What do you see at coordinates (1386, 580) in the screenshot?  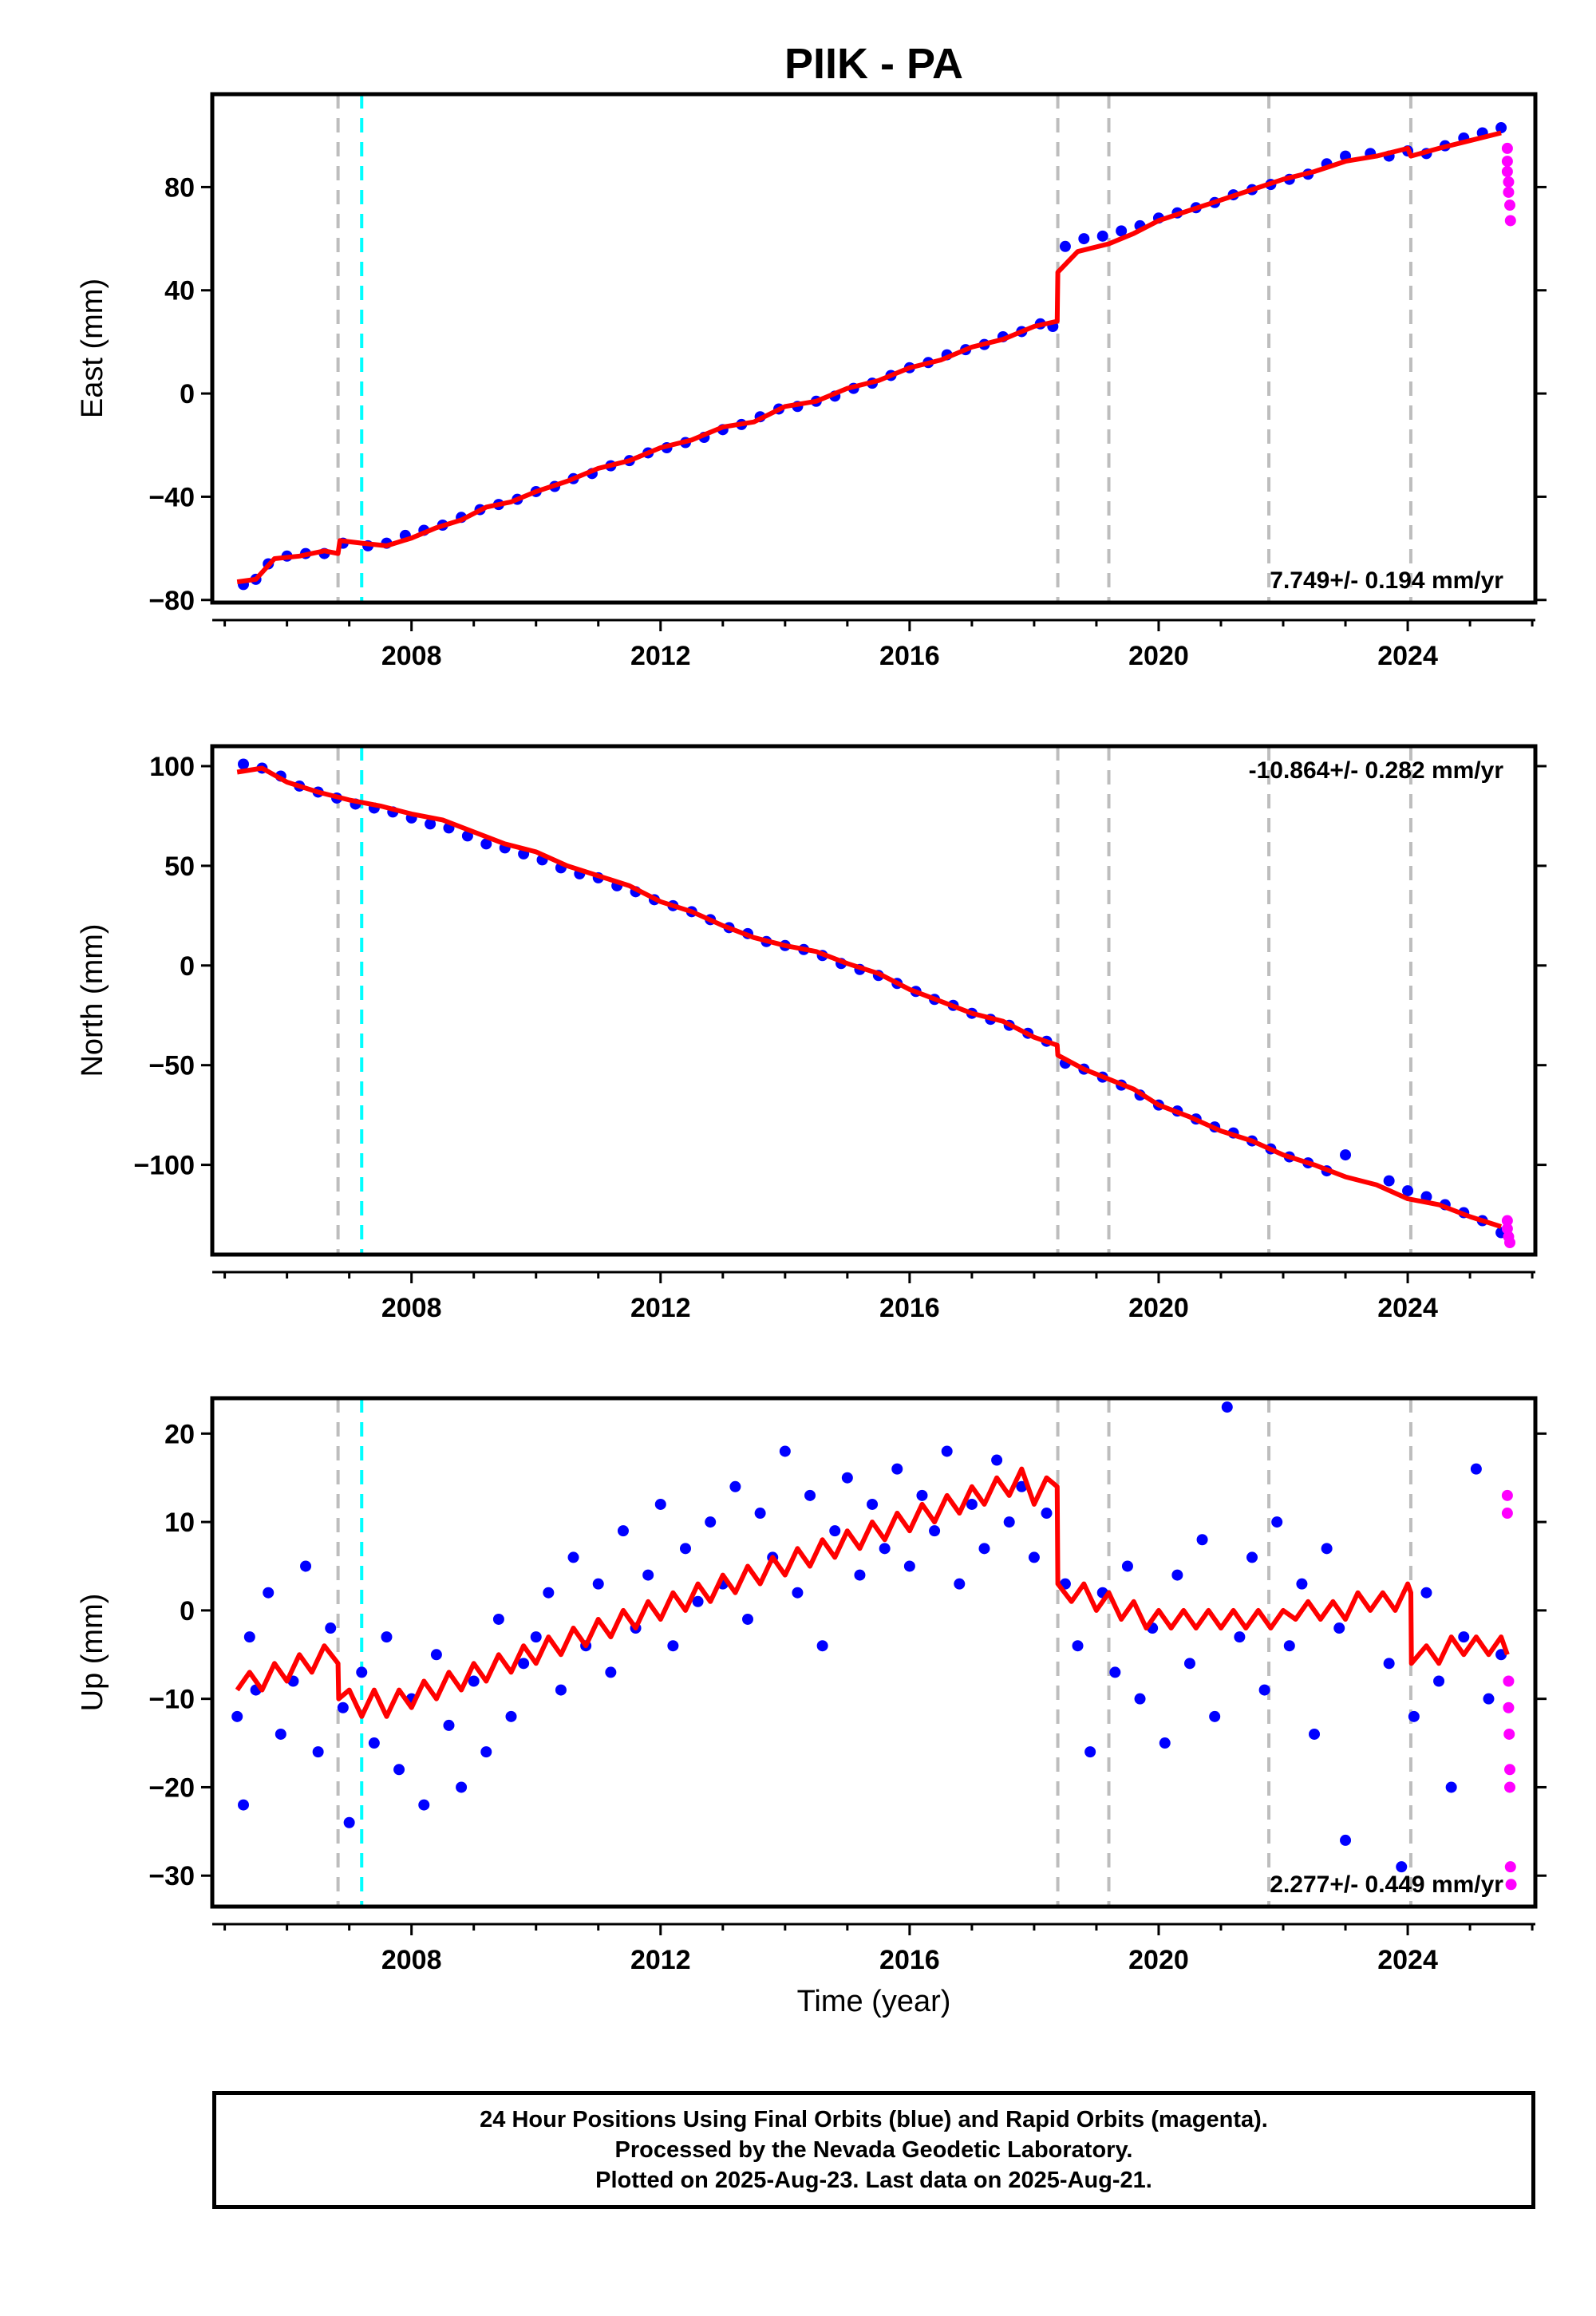 I see `velocity-rate-label: 7.749+/- 0.194 mm/yr` at bounding box center [1386, 580].